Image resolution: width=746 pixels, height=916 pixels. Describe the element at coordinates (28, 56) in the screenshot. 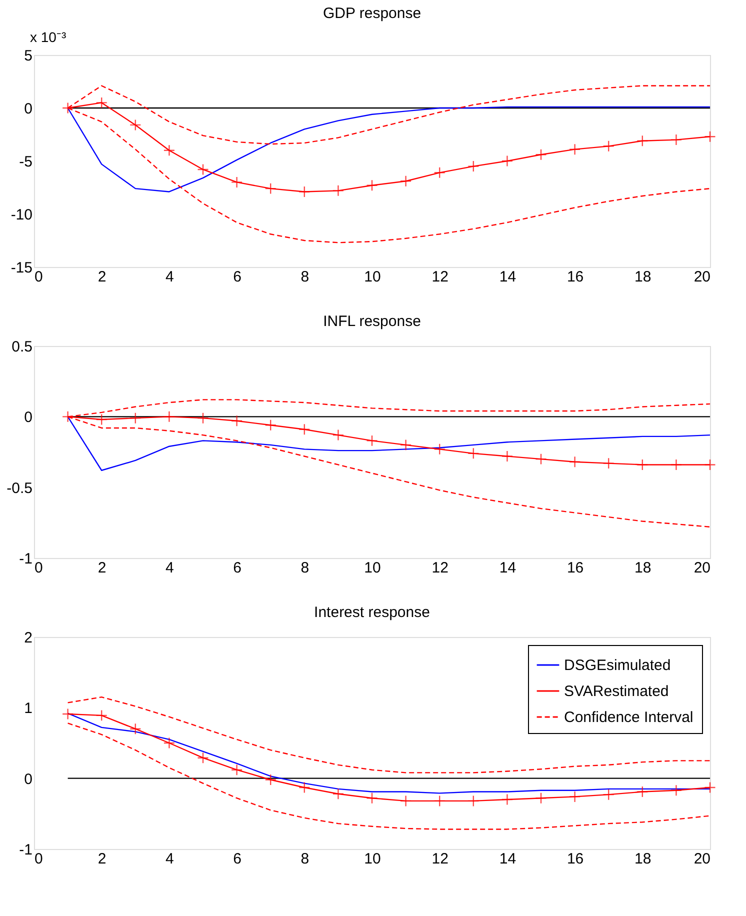

I see `y-tick-label: 5` at that location.